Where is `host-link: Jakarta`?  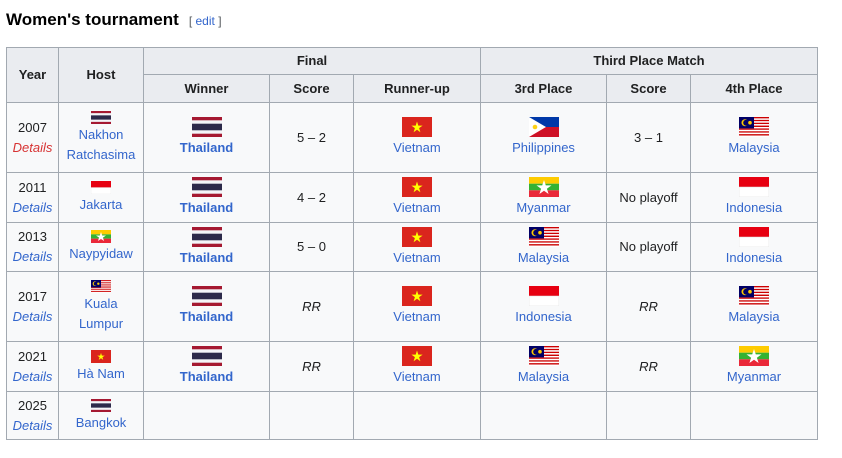
host-link: Jakarta is located at coordinates (101, 204).